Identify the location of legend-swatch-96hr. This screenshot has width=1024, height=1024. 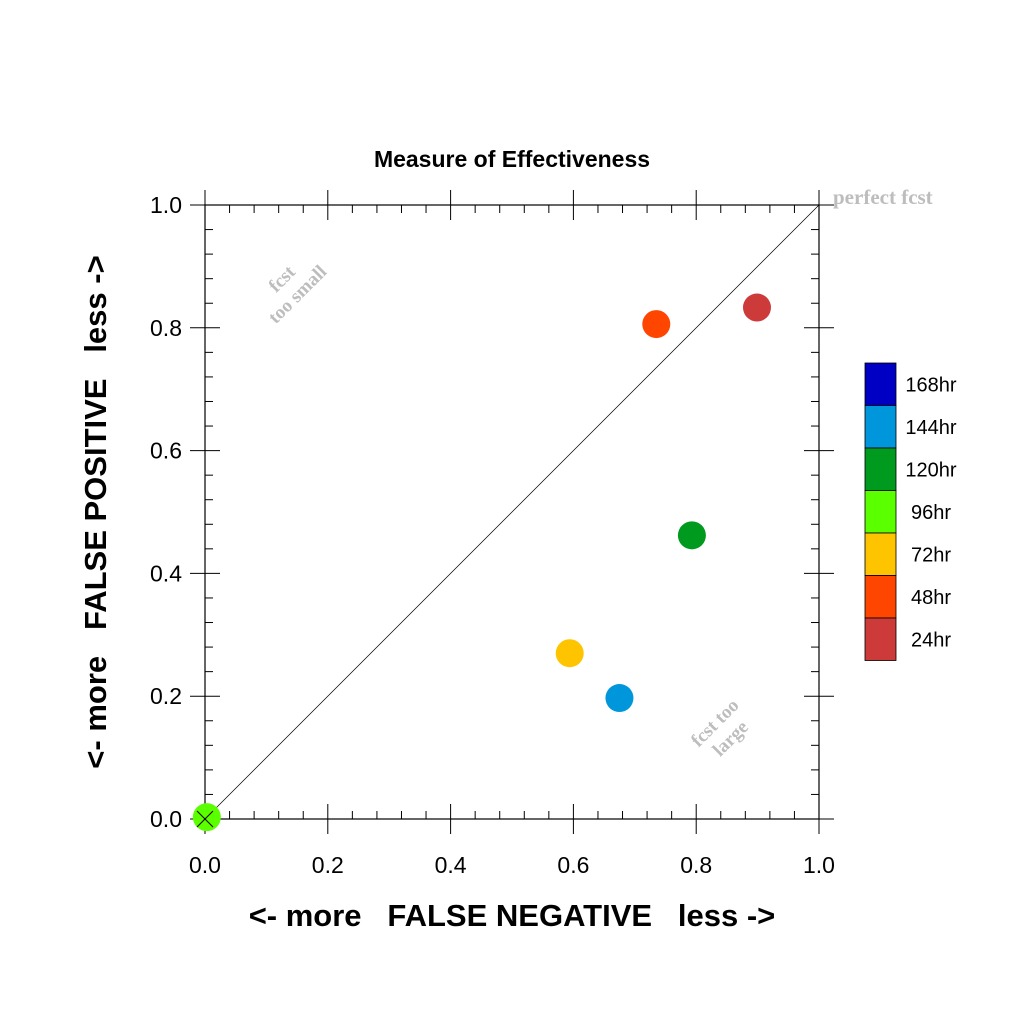
(880, 512).